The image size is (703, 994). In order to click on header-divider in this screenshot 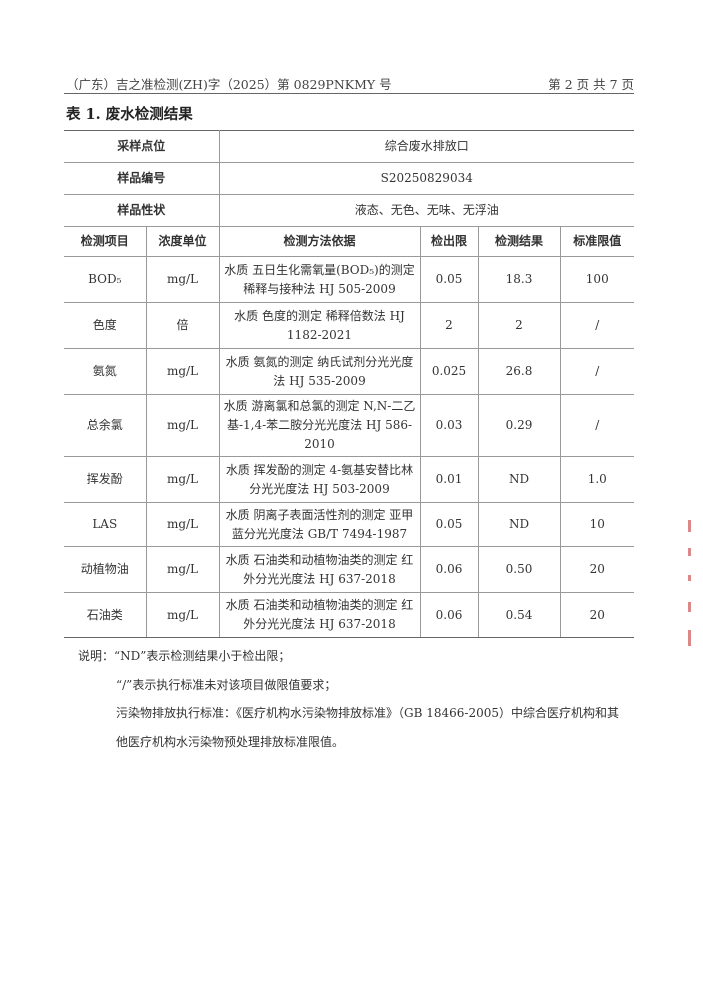, I will do `click(349, 93)`.